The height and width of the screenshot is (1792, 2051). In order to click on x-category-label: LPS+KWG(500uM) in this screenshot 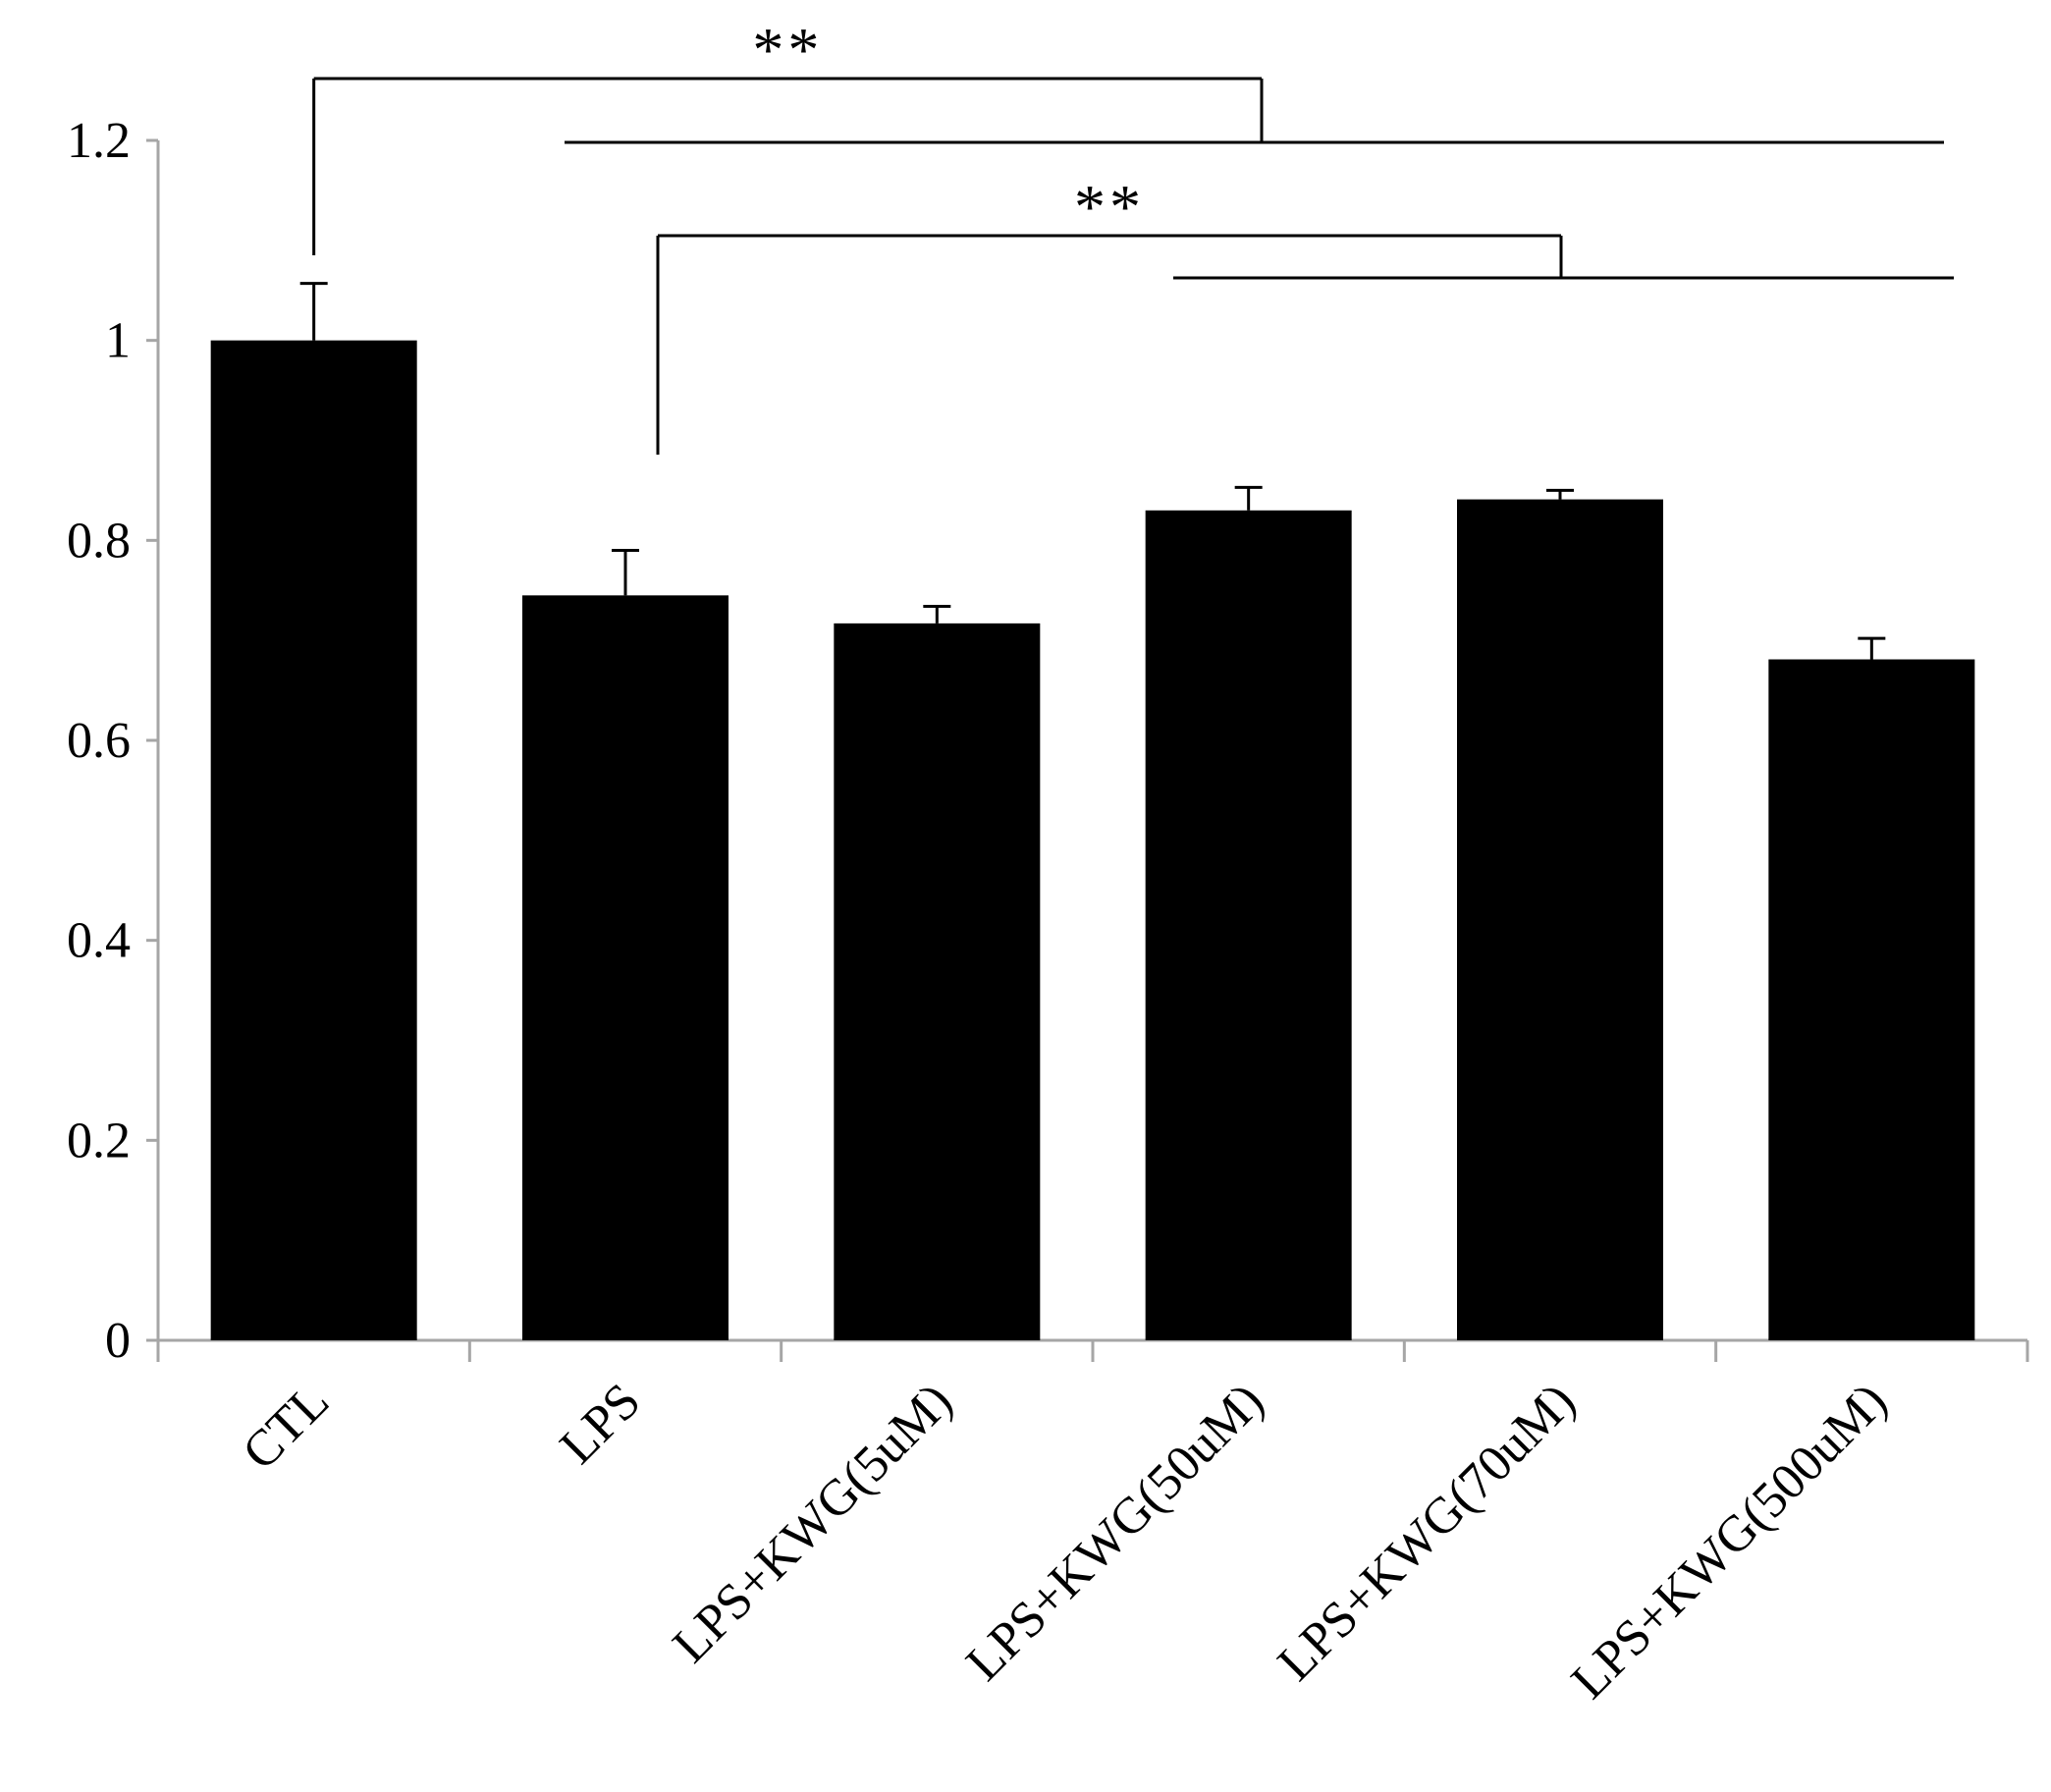, I will do `click(1729, 1541)`.